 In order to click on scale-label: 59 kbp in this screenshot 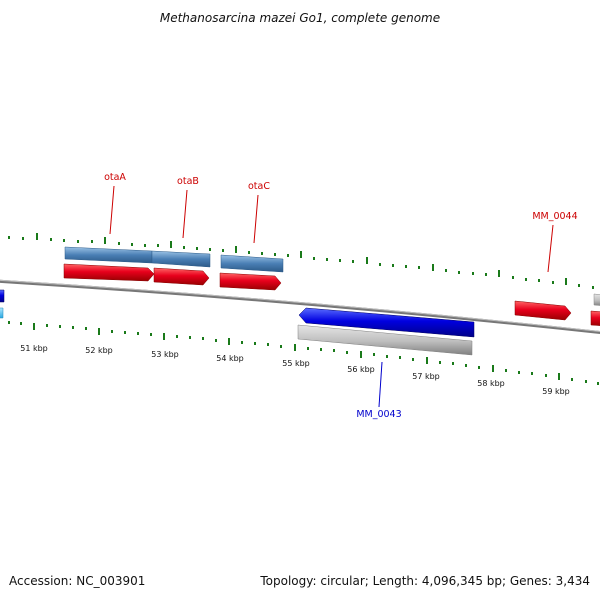, I will do `click(556, 391)`.